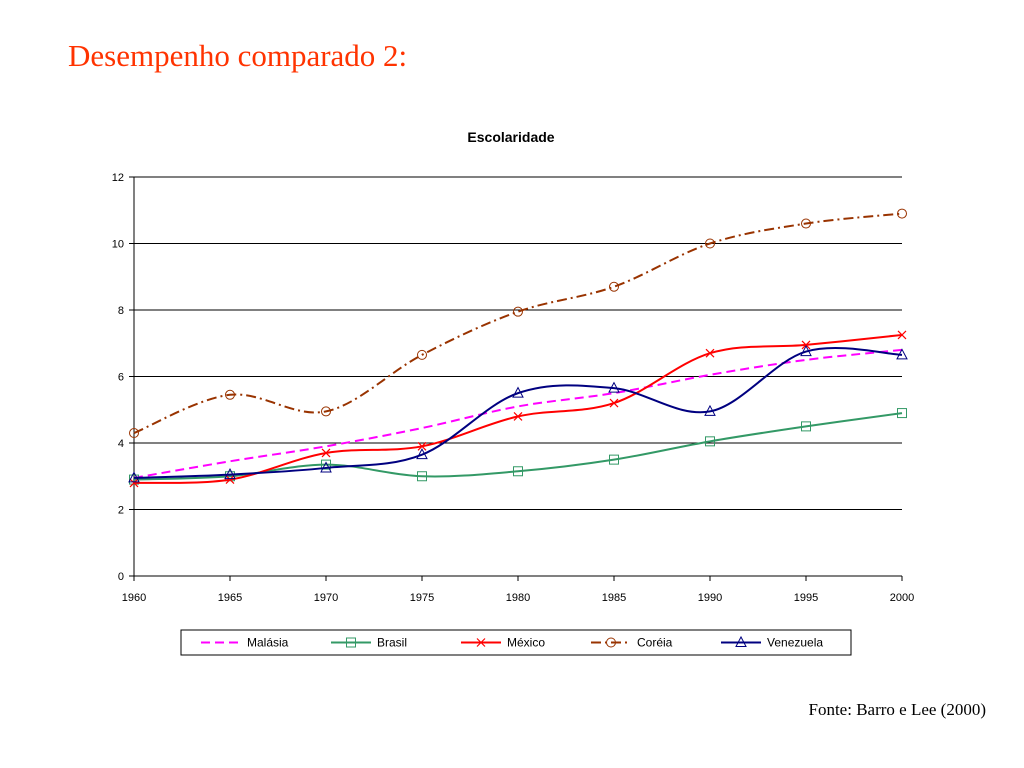 This screenshot has width=1024, height=768. Describe the element at coordinates (510, 137) in the screenshot. I see `chart-title: Escolaridade` at that location.